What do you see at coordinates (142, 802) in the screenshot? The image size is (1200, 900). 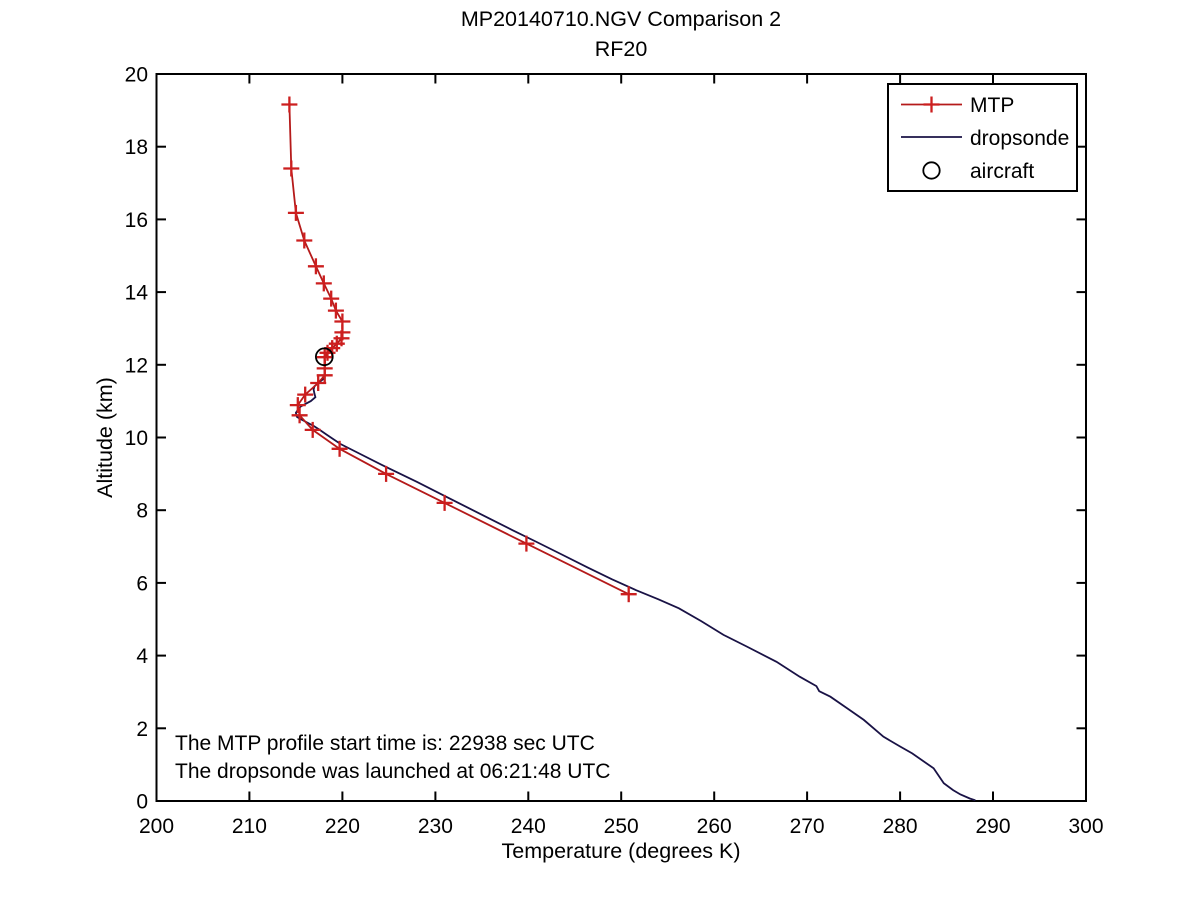 I see `svg-text: 0` at bounding box center [142, 802].